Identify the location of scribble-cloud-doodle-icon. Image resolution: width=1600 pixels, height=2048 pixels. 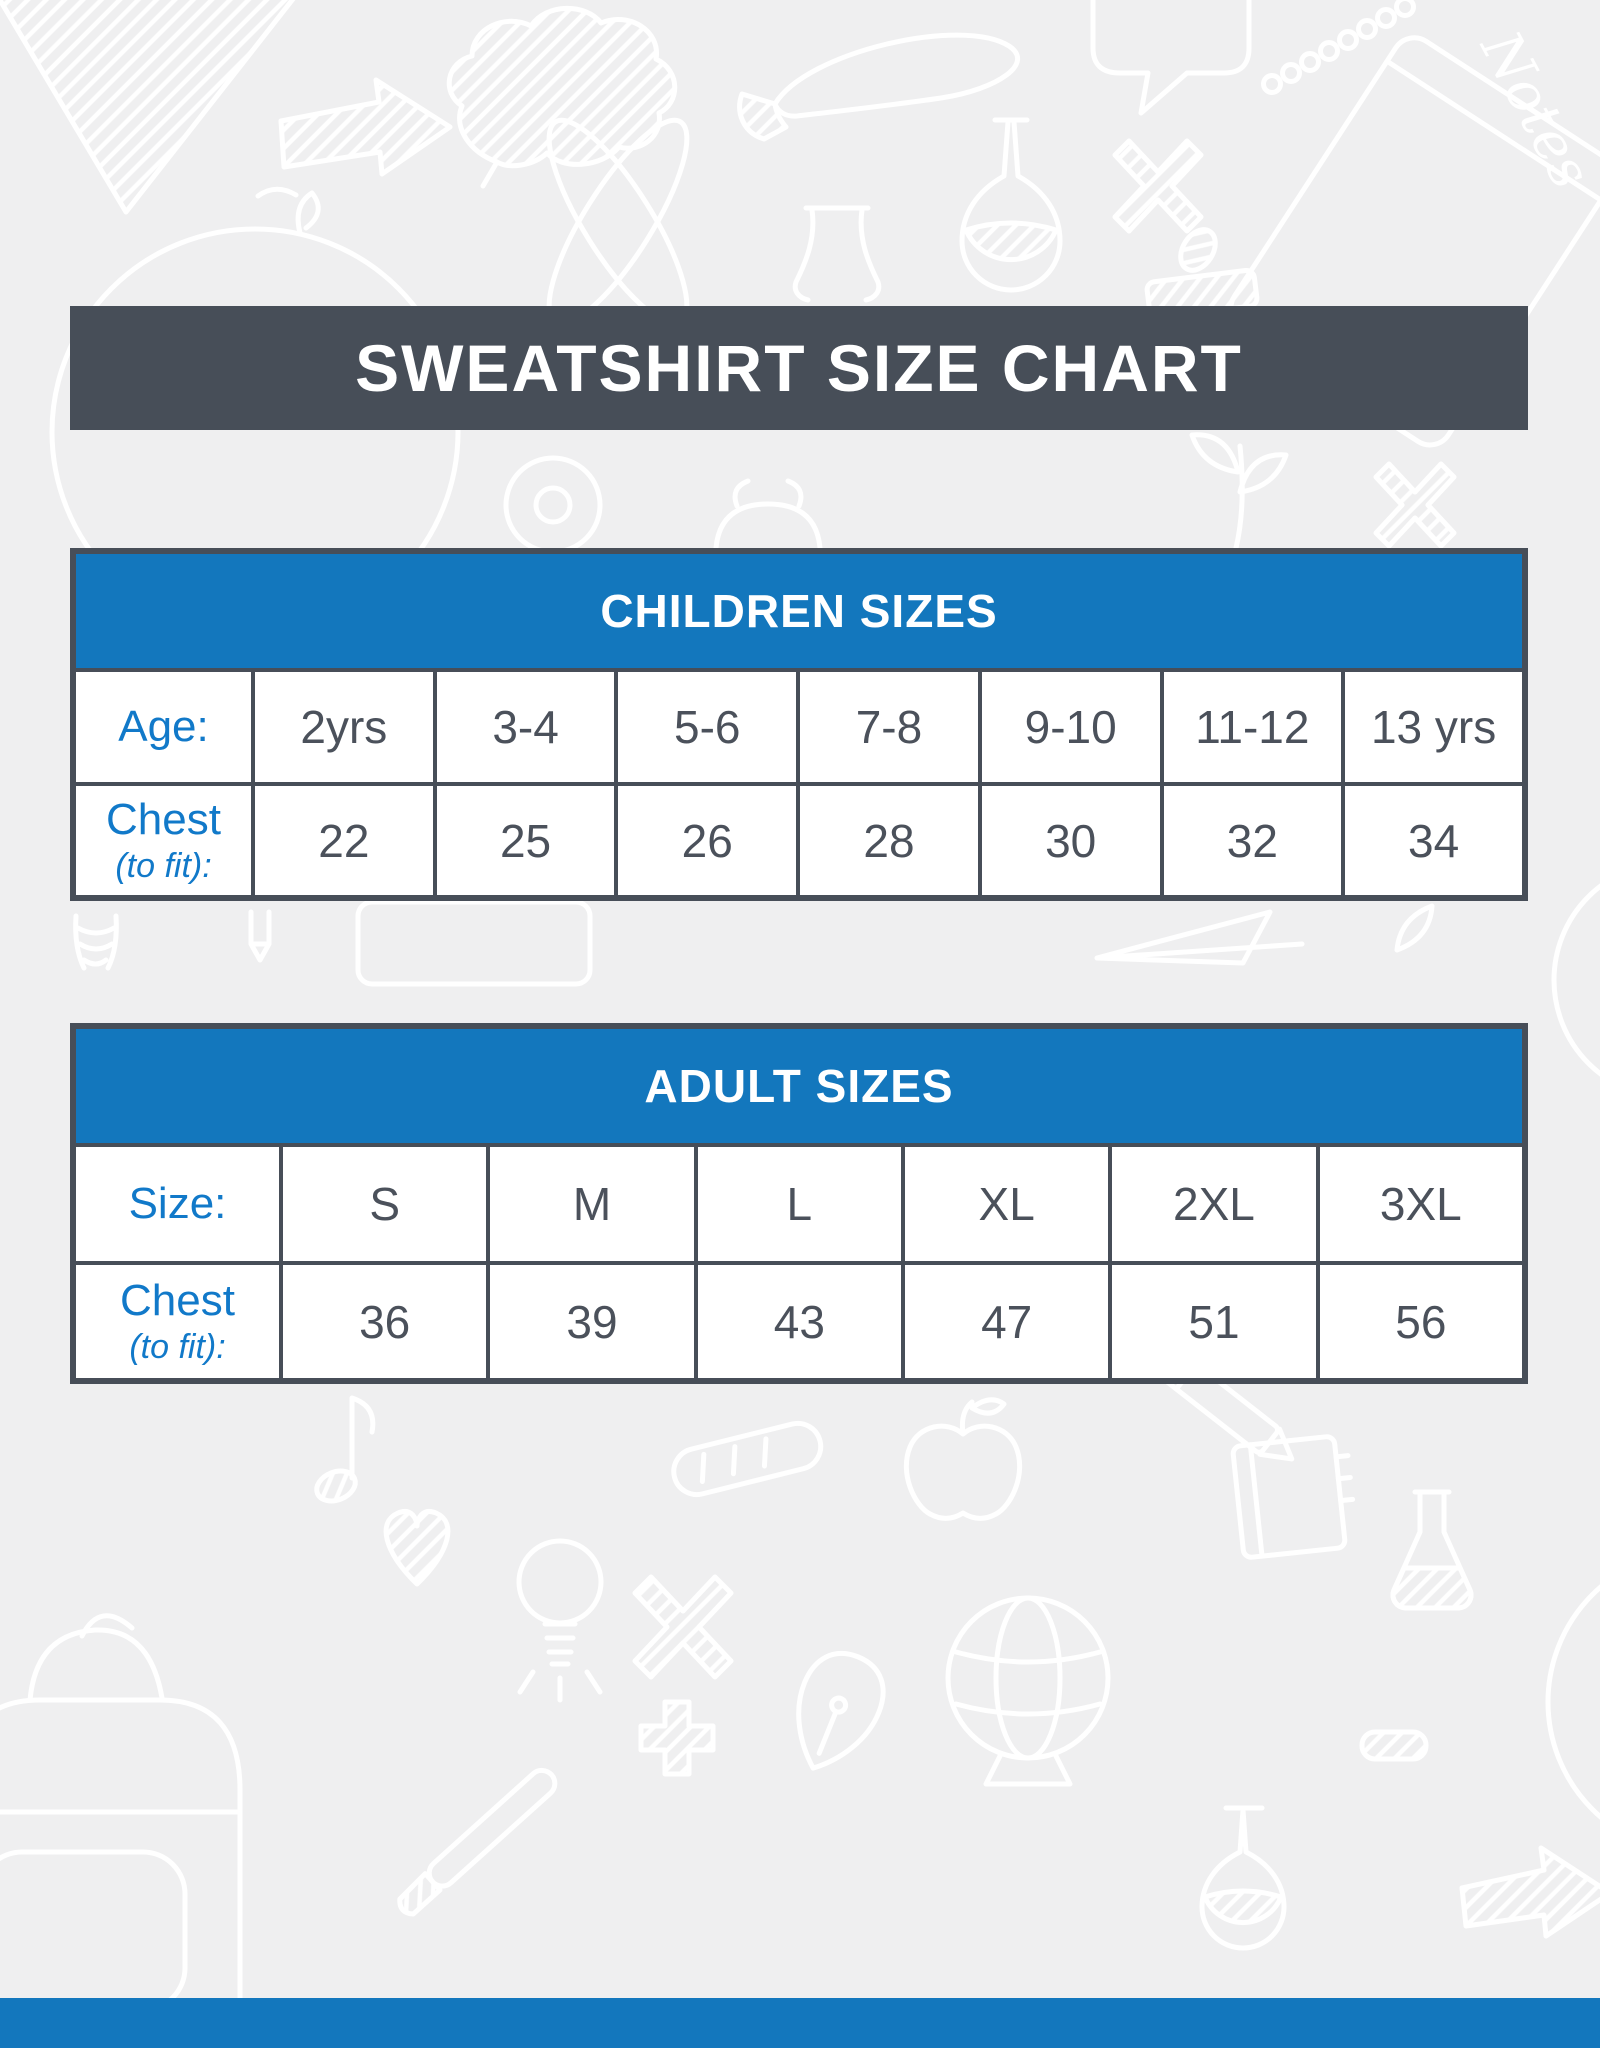
(562, 97).